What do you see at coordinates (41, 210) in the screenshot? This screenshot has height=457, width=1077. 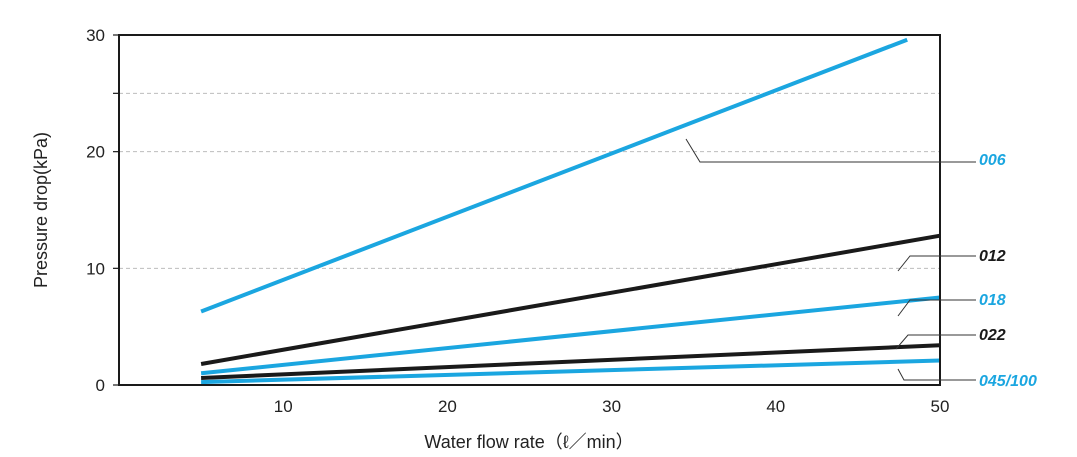 I see `y-axis-label: Pressure drop(kPa)` at bounding box center [41, 210].